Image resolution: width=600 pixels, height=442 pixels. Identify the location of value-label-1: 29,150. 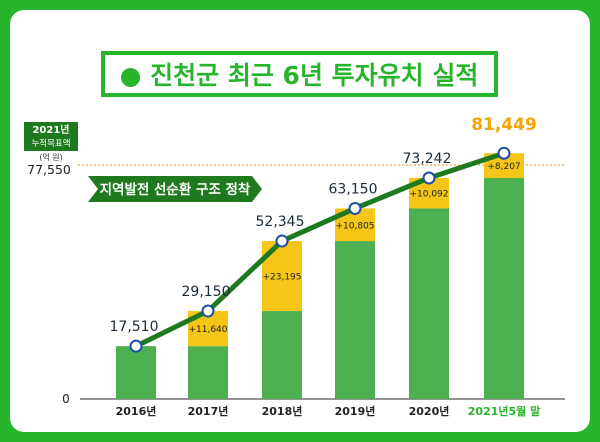
(206, 292).